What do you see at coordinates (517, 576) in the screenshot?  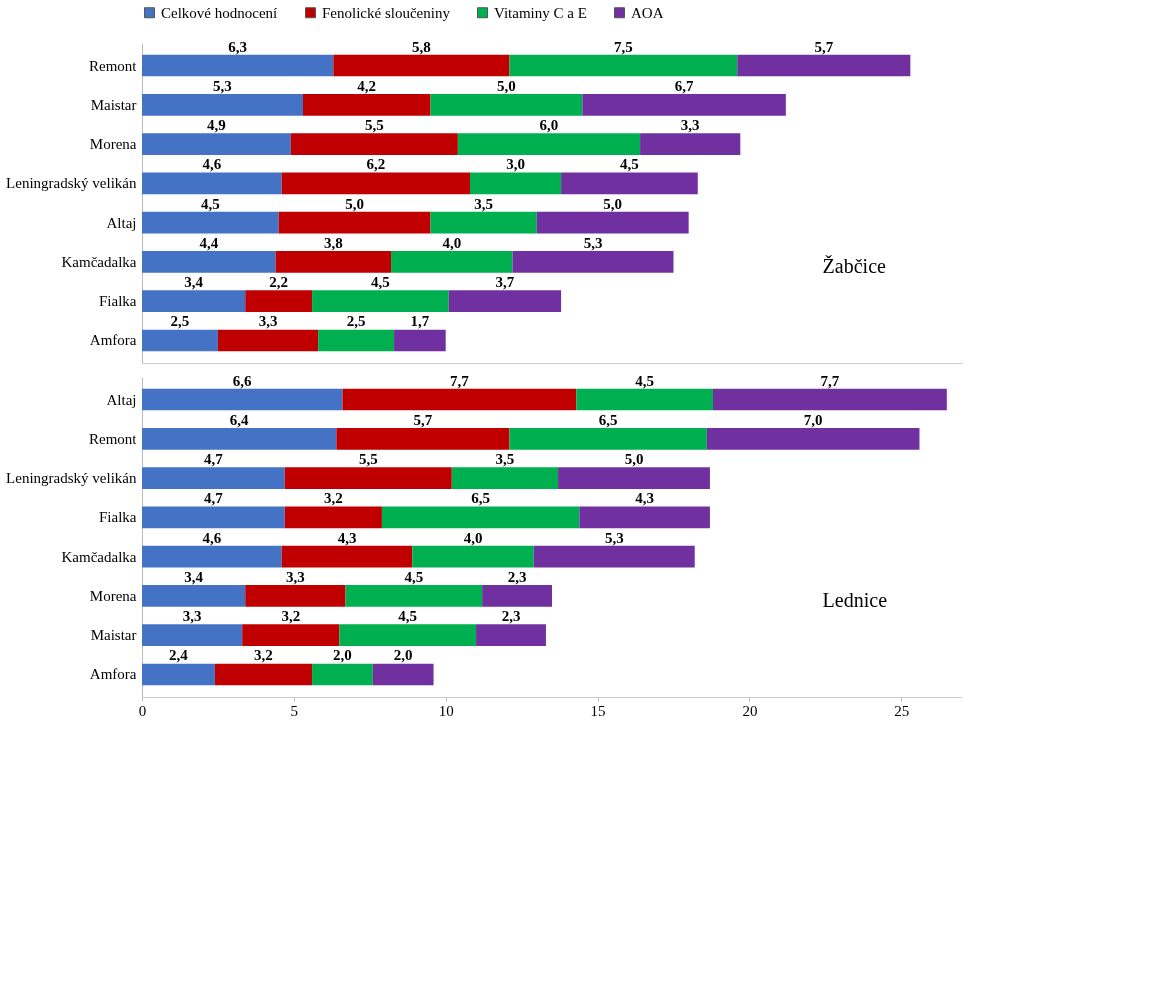 I see `data-label: 2,3` at bounding box center [517, 576].